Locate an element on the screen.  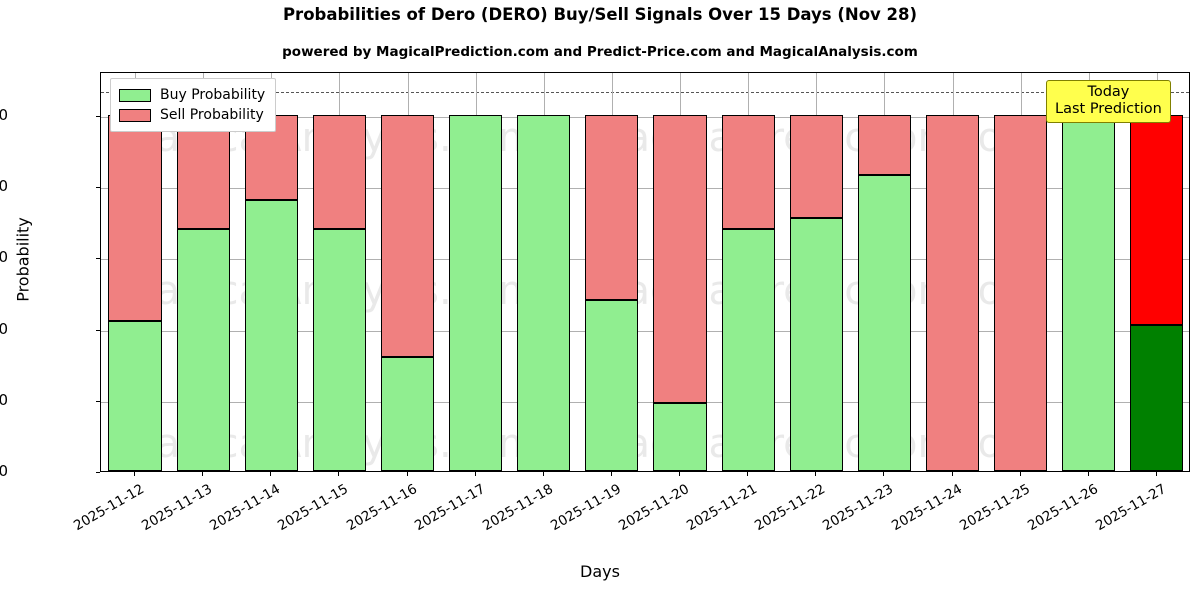
legend-item-buy: Buy Probability is located at coordinates (192, 95).